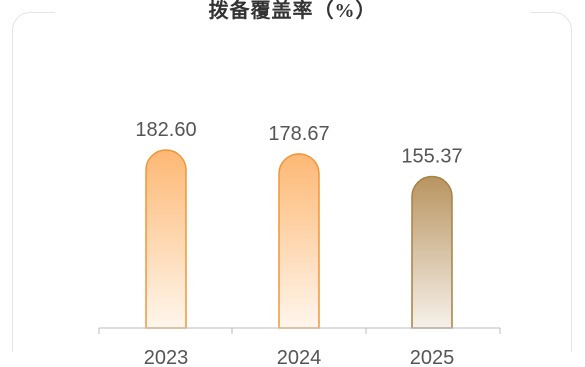 This screenshot has height=367, width=585. What do you see at coordinates (299, 357) in the screenshot?
I see `x-tick-label-2024: 2024` at bounding box center [299, 357].